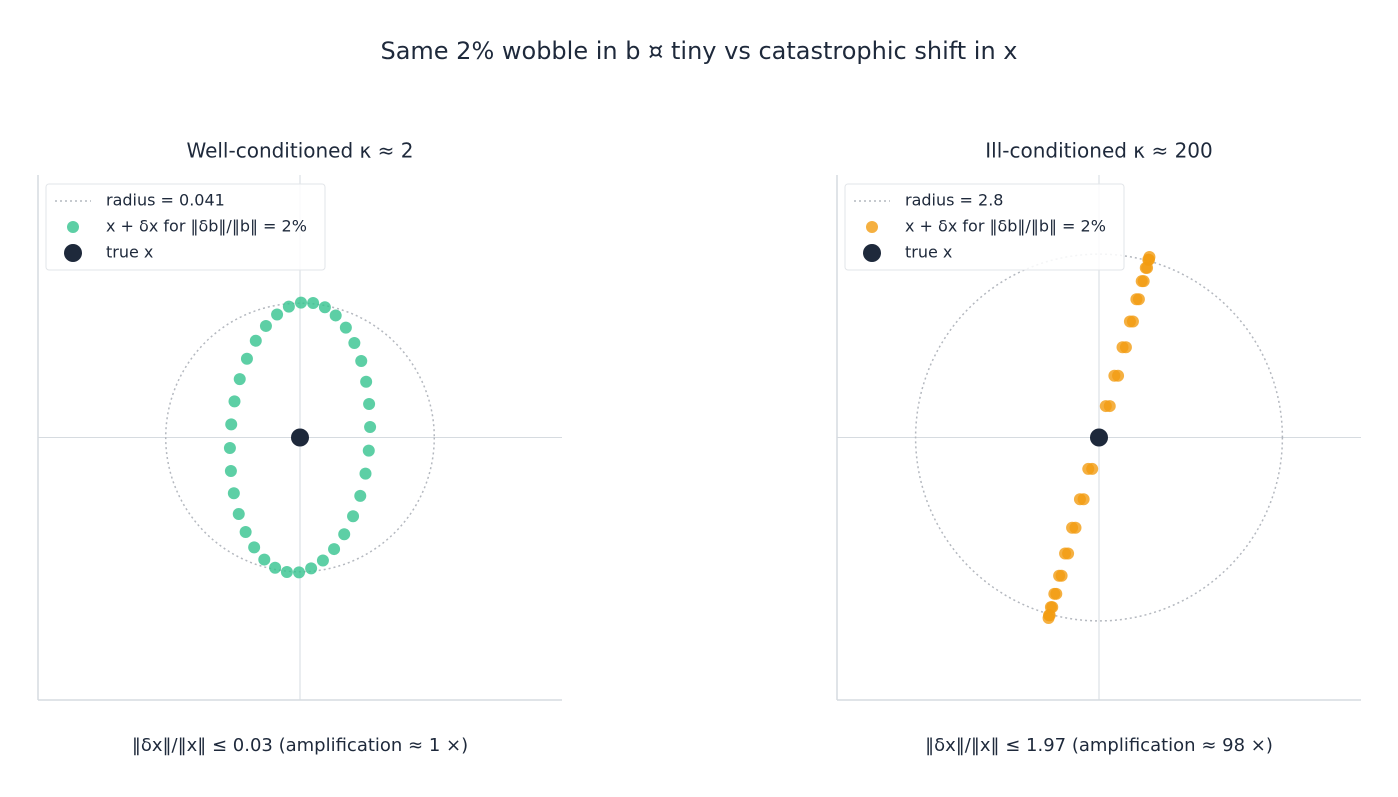  What do you see at coordinates (299, 151) in the screenshot?
I see `subplot-title: Well-conditioned κ ≈ 2` at bounding box center [299, 151].